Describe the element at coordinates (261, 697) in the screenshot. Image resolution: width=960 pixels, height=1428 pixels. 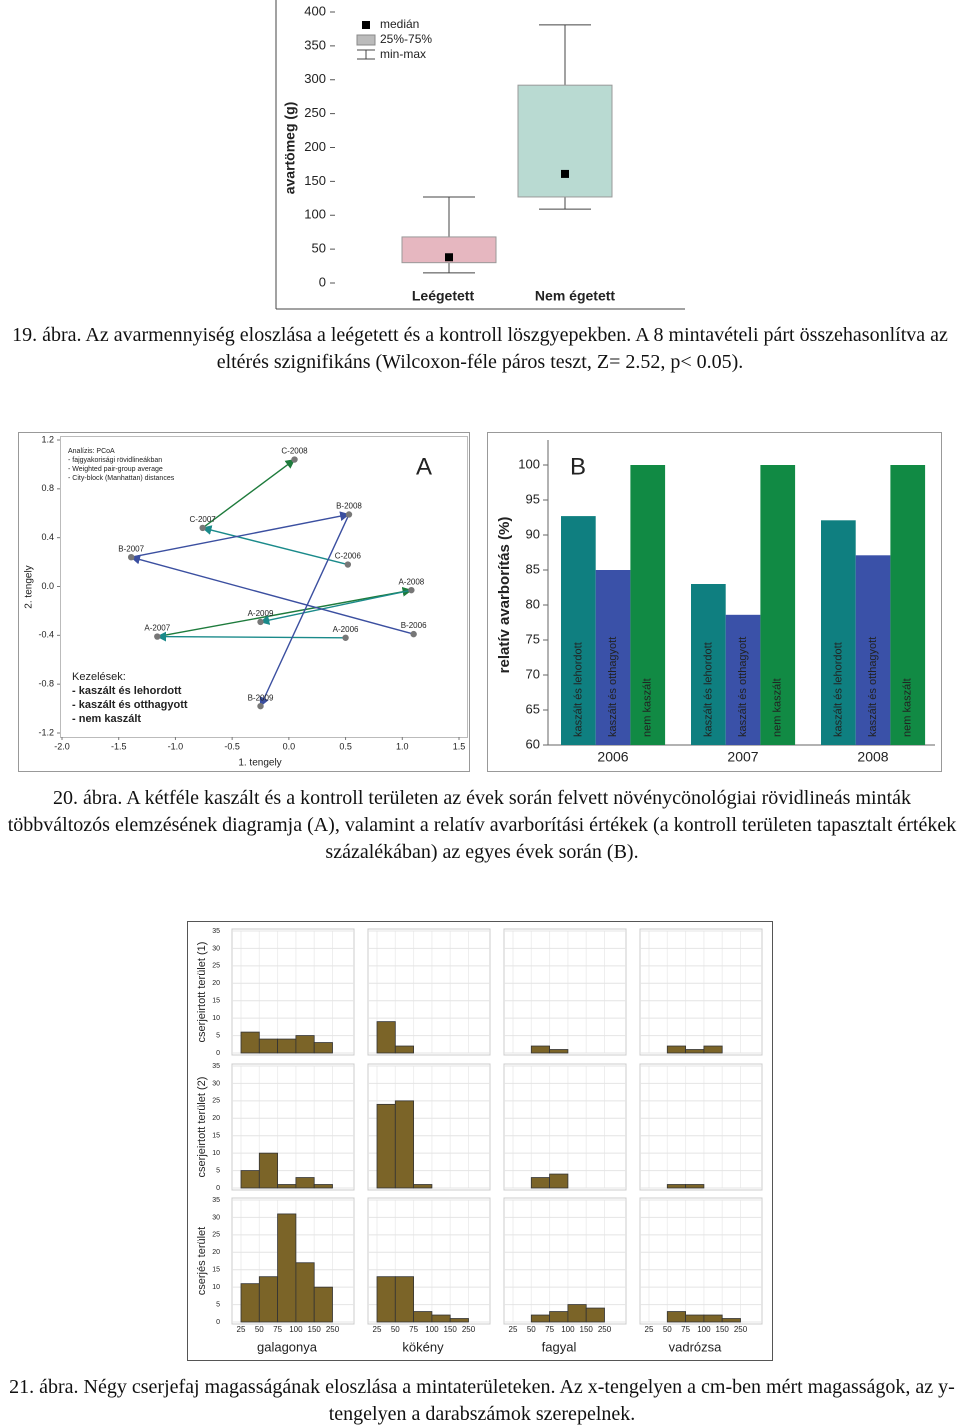
I see `point-label: B-2009` at that location.